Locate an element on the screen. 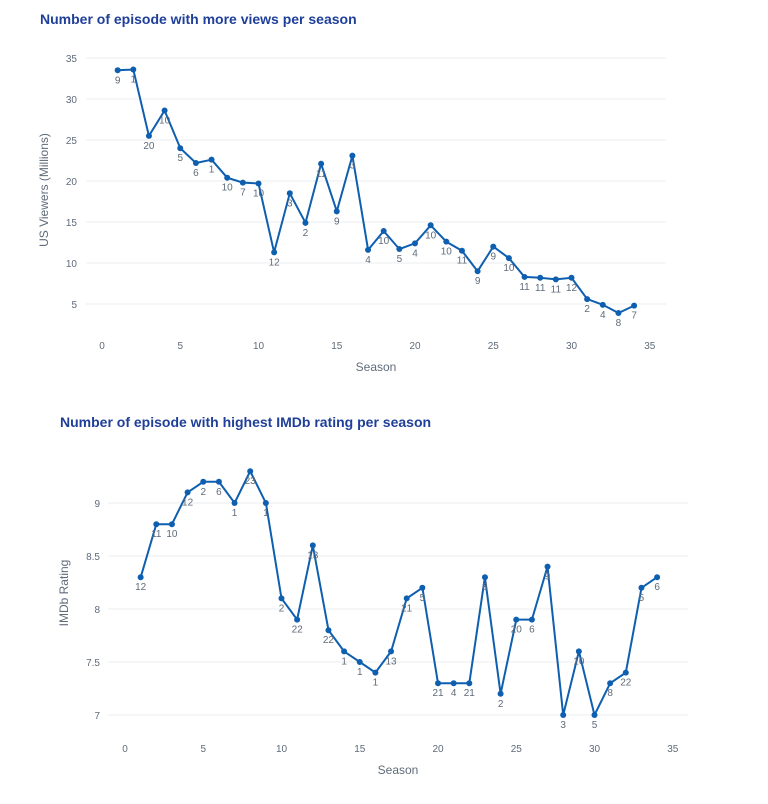  data-label: 23 is located at coordinates (251, 481).